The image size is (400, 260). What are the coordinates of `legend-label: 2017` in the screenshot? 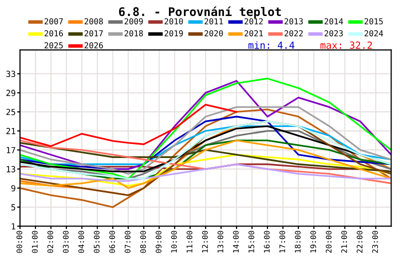 It's located at (93, 33).